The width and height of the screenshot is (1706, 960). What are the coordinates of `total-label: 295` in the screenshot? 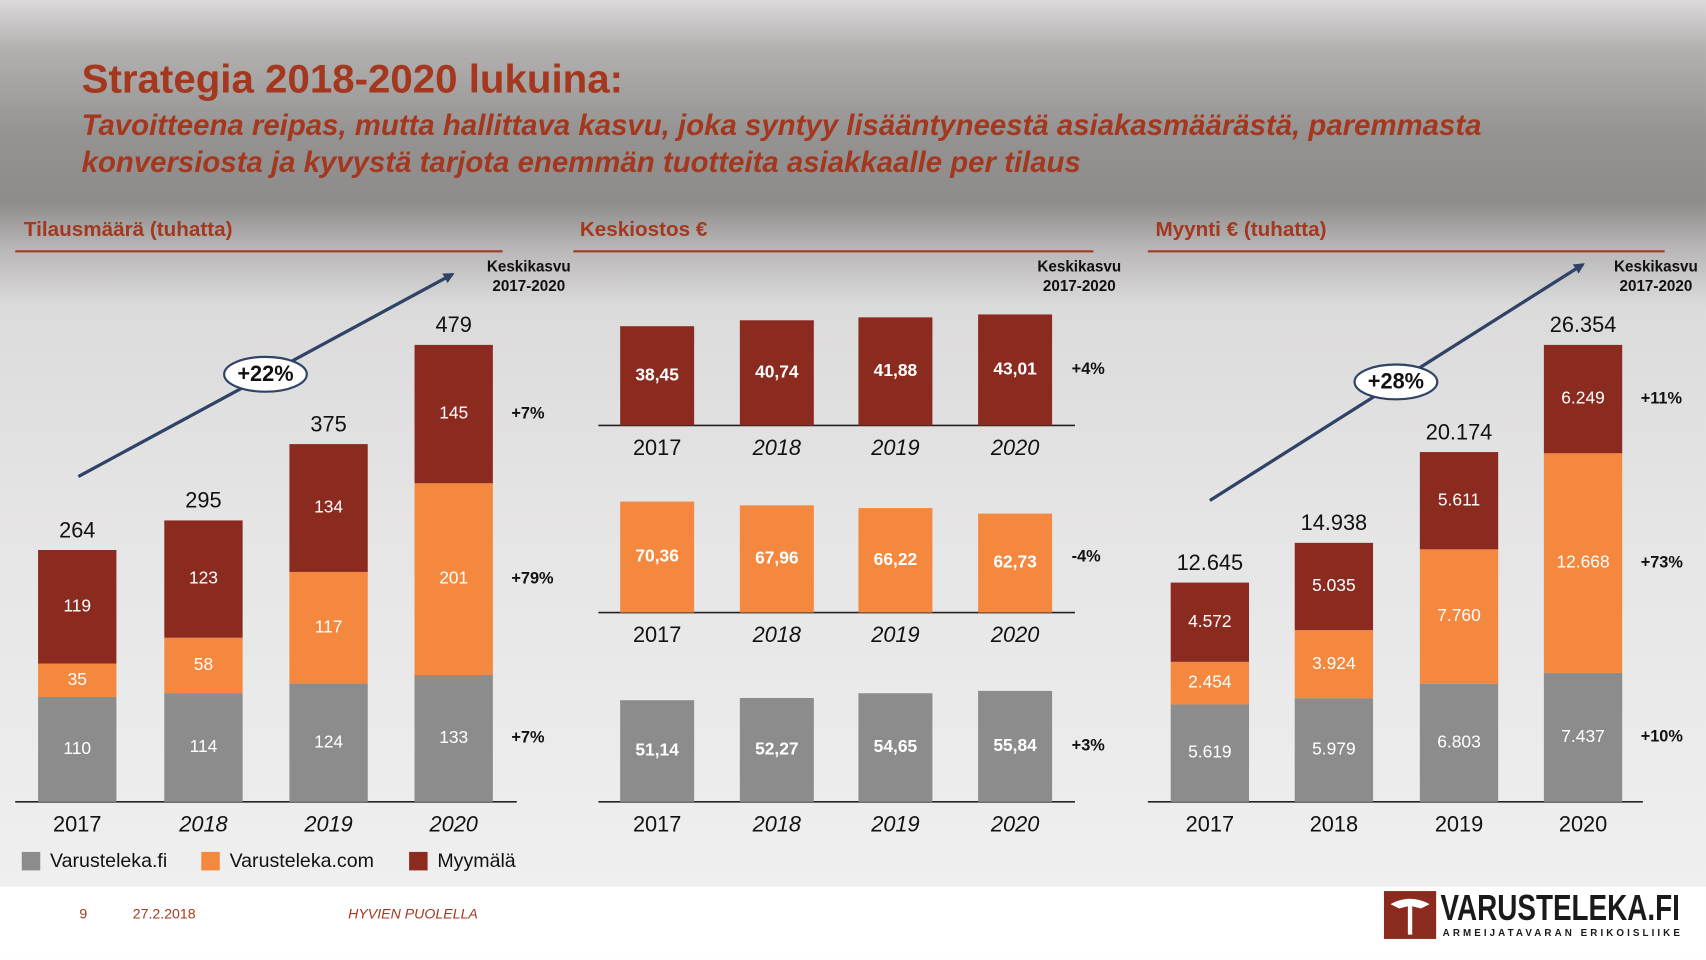 It's located at (203, 500).